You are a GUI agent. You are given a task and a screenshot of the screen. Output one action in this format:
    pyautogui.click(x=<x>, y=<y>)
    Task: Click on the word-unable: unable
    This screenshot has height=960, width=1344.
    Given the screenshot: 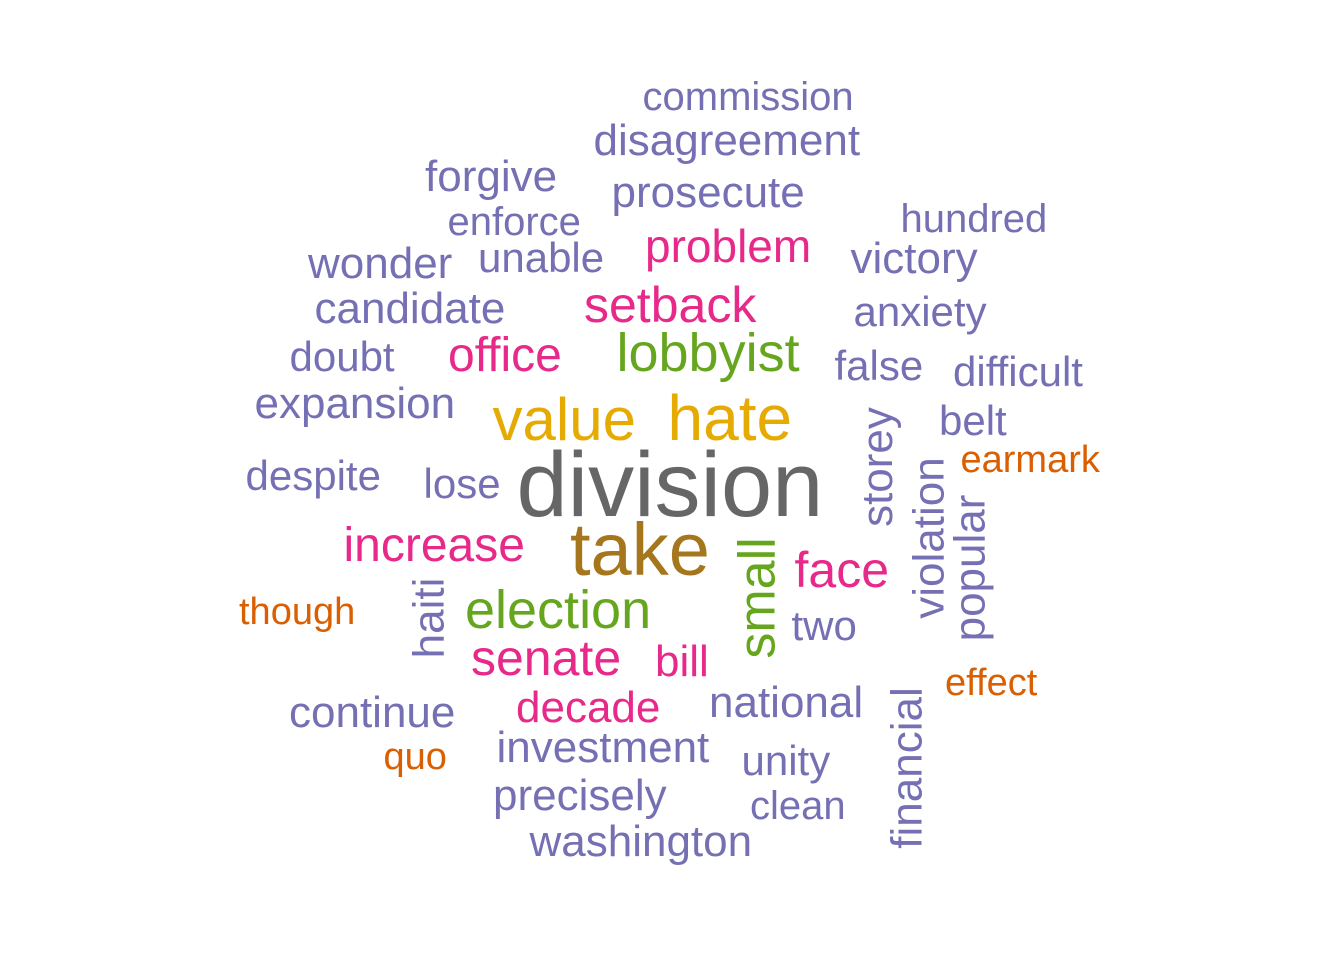 What is the action you would take?
    pyautogui.click(x=541, y=257)
    